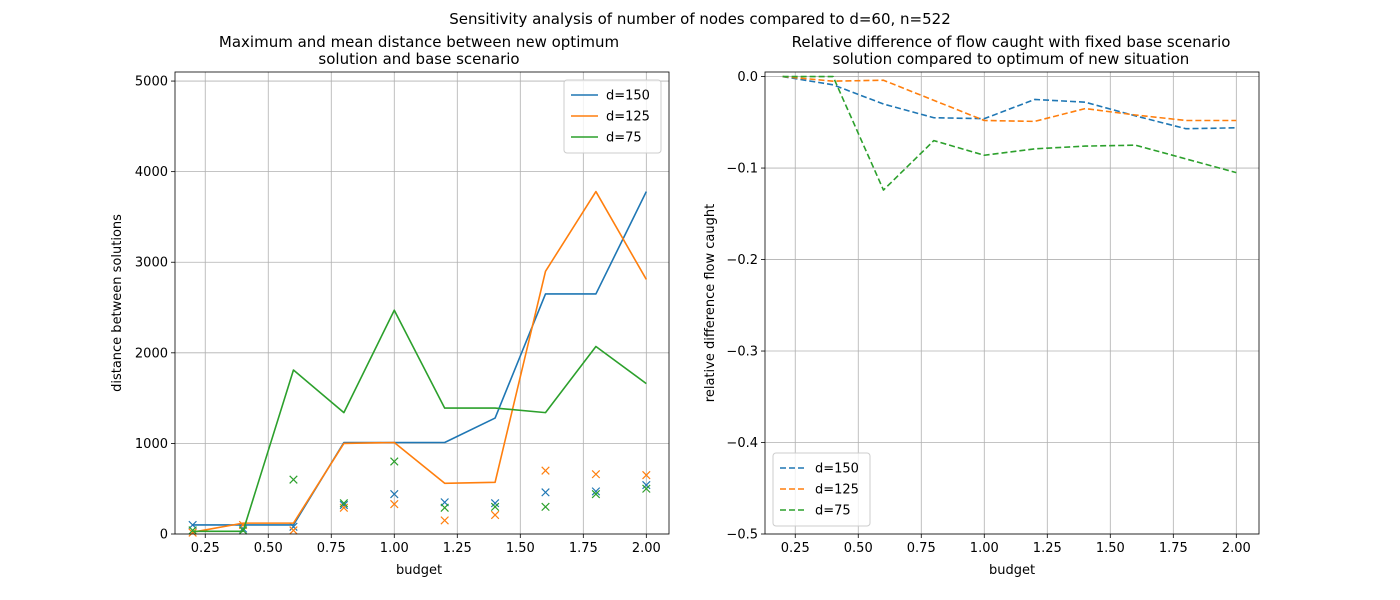 The image size is (1400, 600). What do you see at coordinates (742, 169) in the screenshot?
I see `right-chart-ytick-label: −0.1` at bounding box center [742, 169].